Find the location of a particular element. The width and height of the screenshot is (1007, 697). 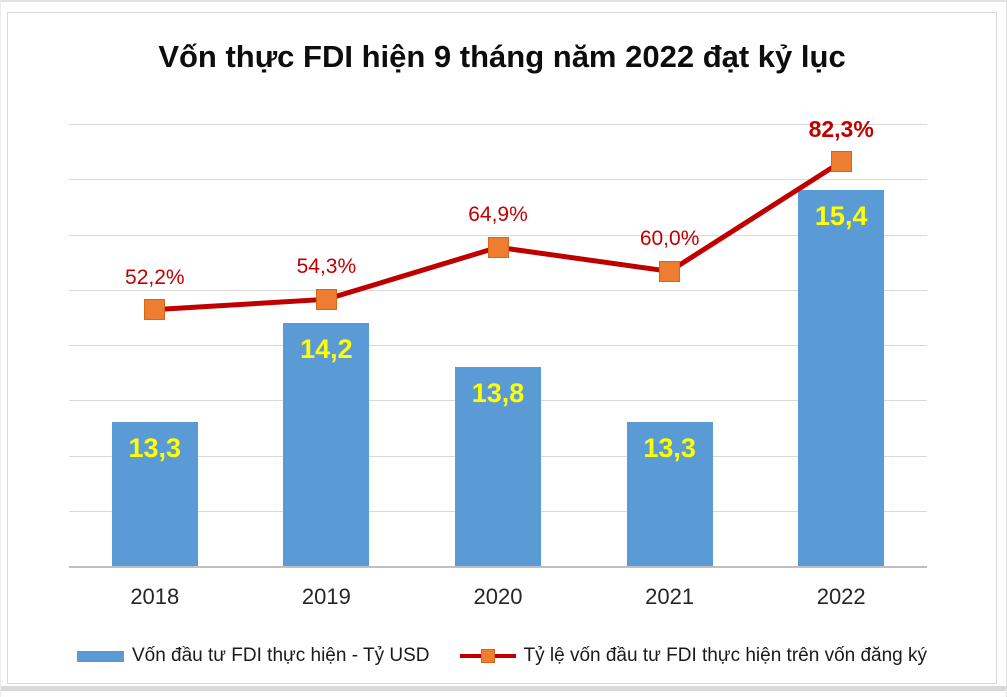

line-marker-2018 is located at coordinates (155, 310).